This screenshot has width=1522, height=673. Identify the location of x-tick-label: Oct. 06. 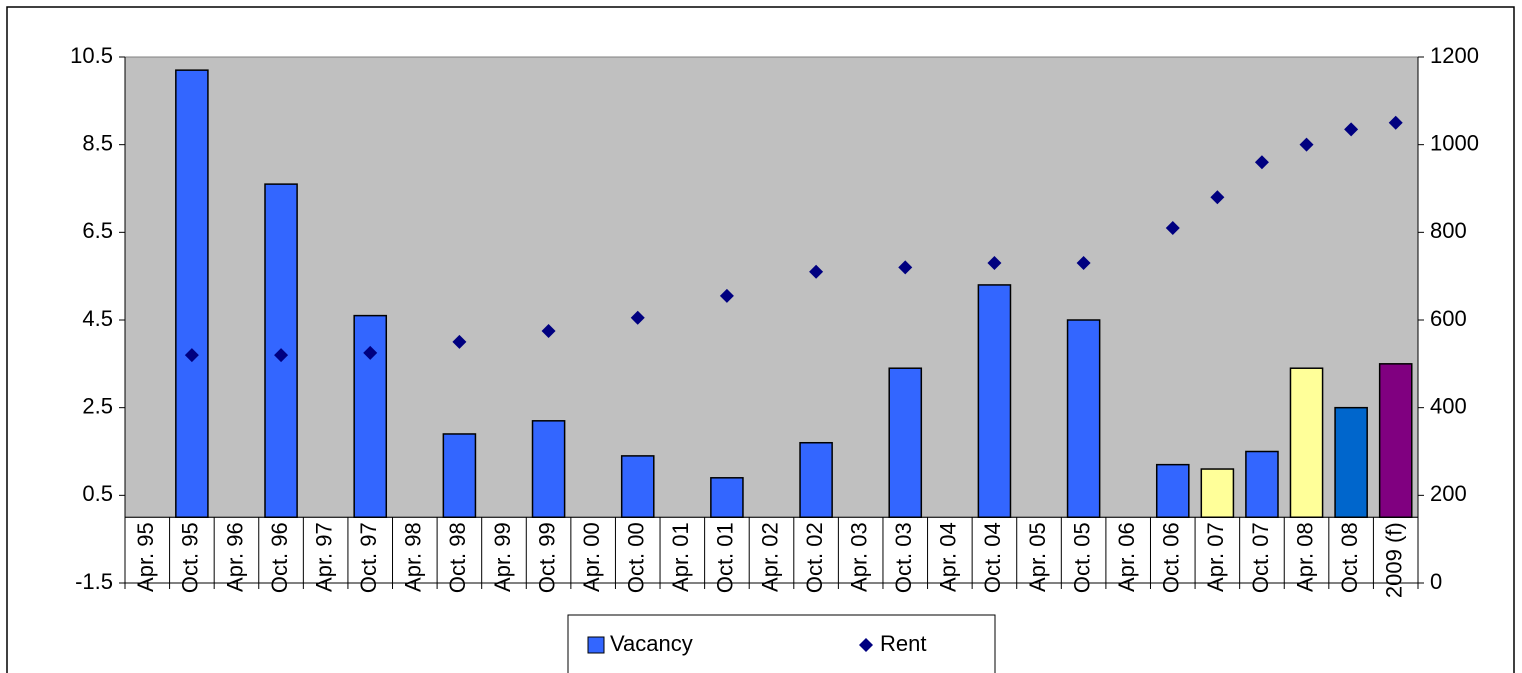
(1171, 557).